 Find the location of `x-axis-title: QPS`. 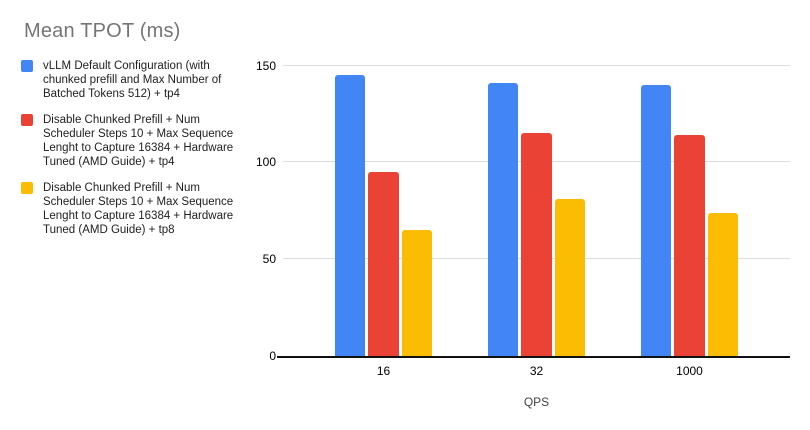

x-axis-title: QPS is located at coordinates (536, 402).